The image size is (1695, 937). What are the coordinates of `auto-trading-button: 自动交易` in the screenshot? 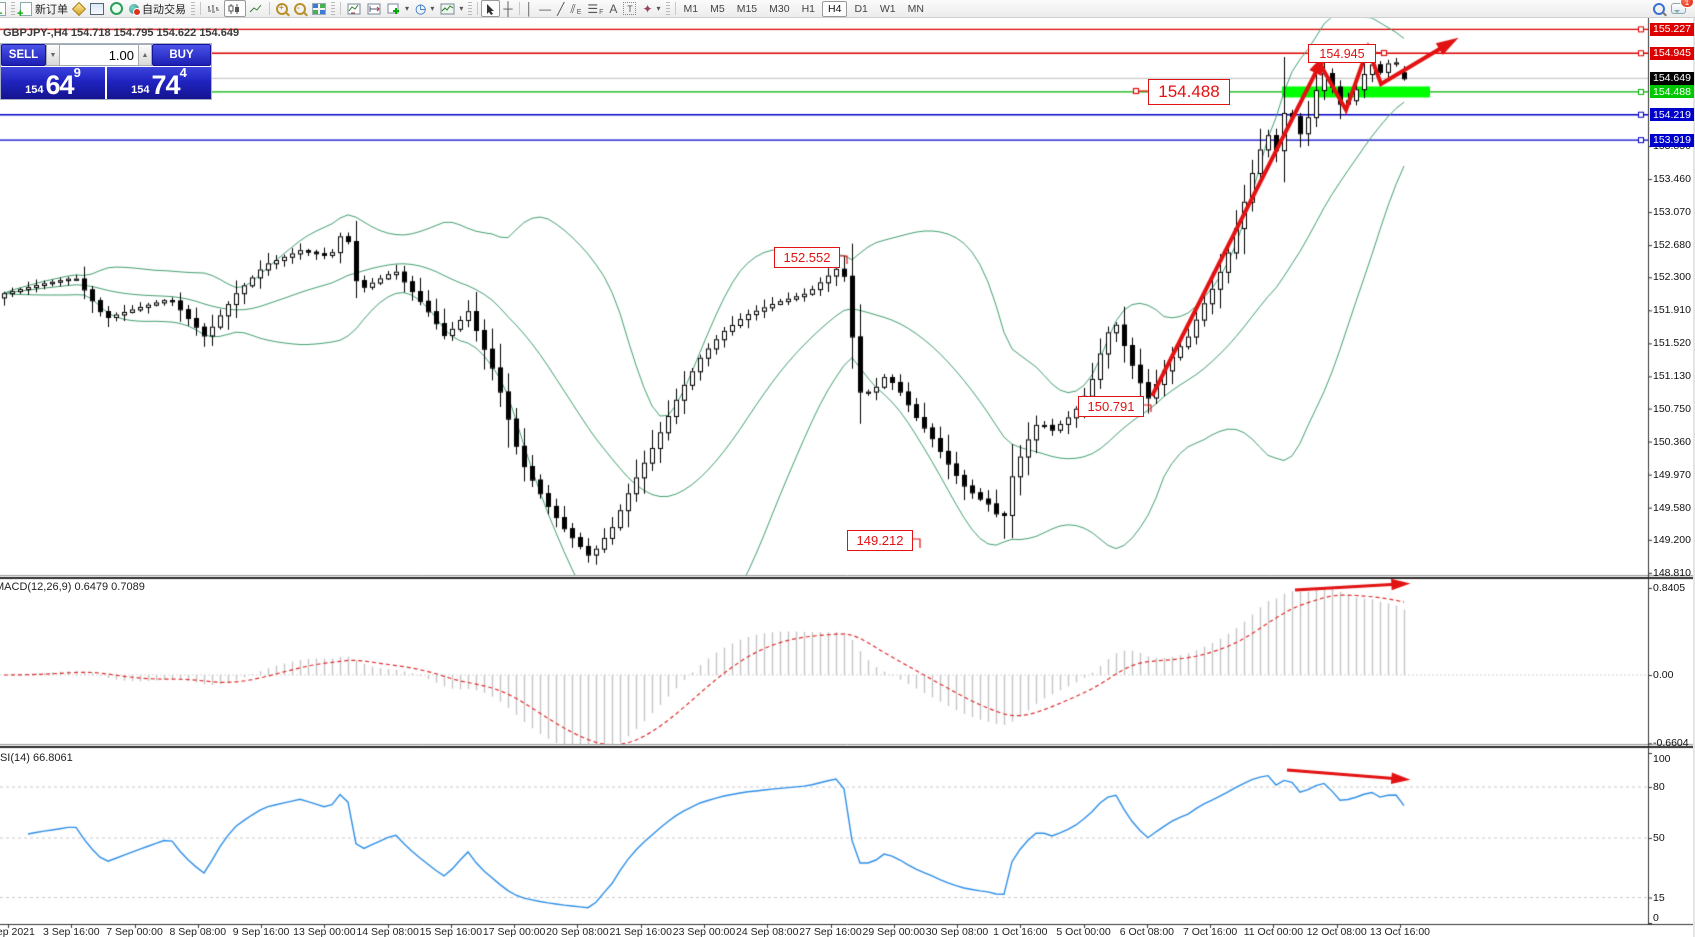 It's located at (157, 8).